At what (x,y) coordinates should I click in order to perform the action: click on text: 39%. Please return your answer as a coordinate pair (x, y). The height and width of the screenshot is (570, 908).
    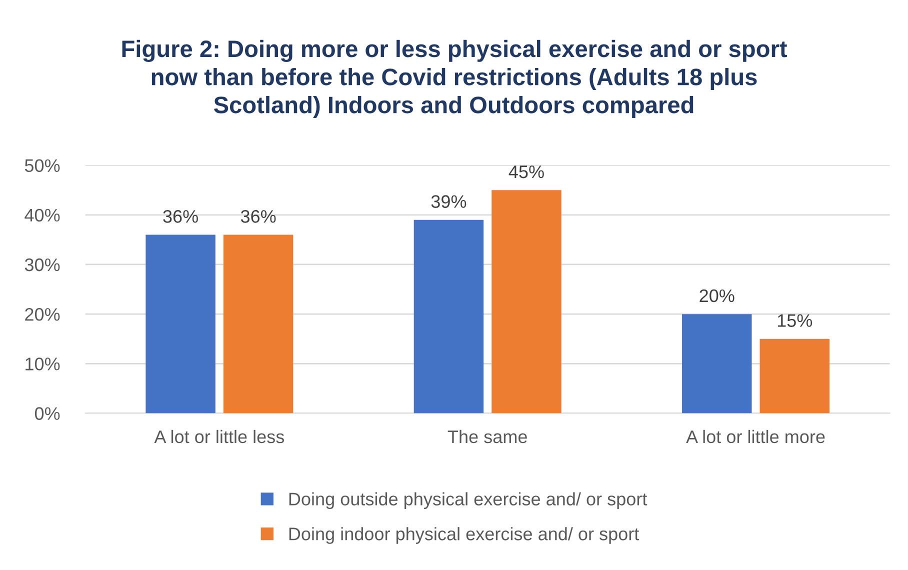
    Looking at the image, I should click on (448, 201).